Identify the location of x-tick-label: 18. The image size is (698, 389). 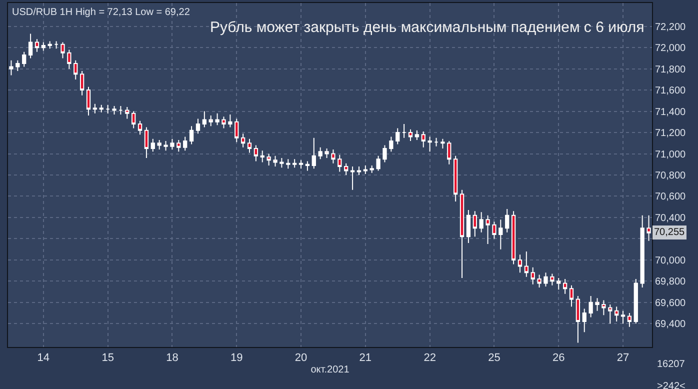
(172, 358).